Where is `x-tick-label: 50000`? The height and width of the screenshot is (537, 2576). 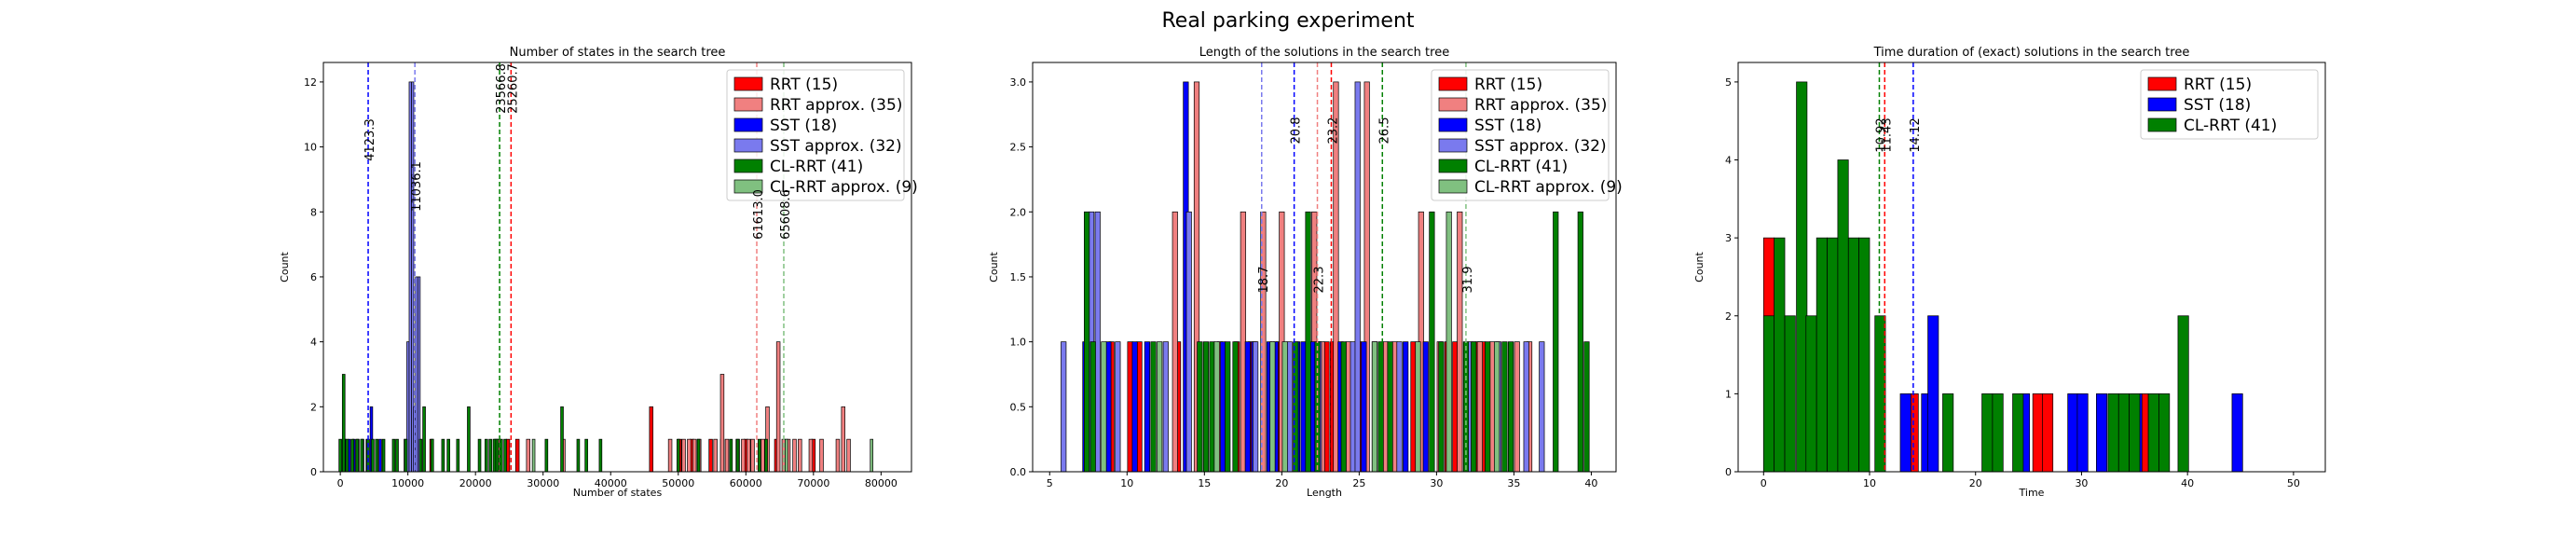 x-tick-label: 50000 is located at coordinates (678, 483).